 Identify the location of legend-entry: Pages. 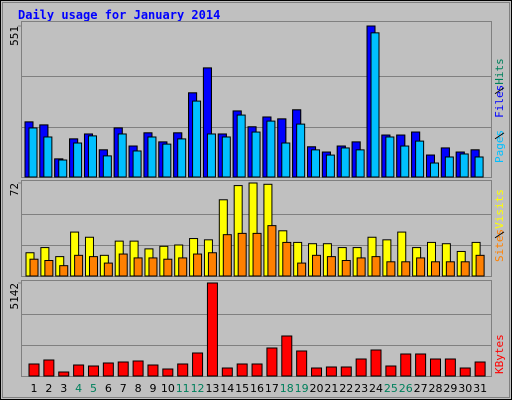
(499, 146).